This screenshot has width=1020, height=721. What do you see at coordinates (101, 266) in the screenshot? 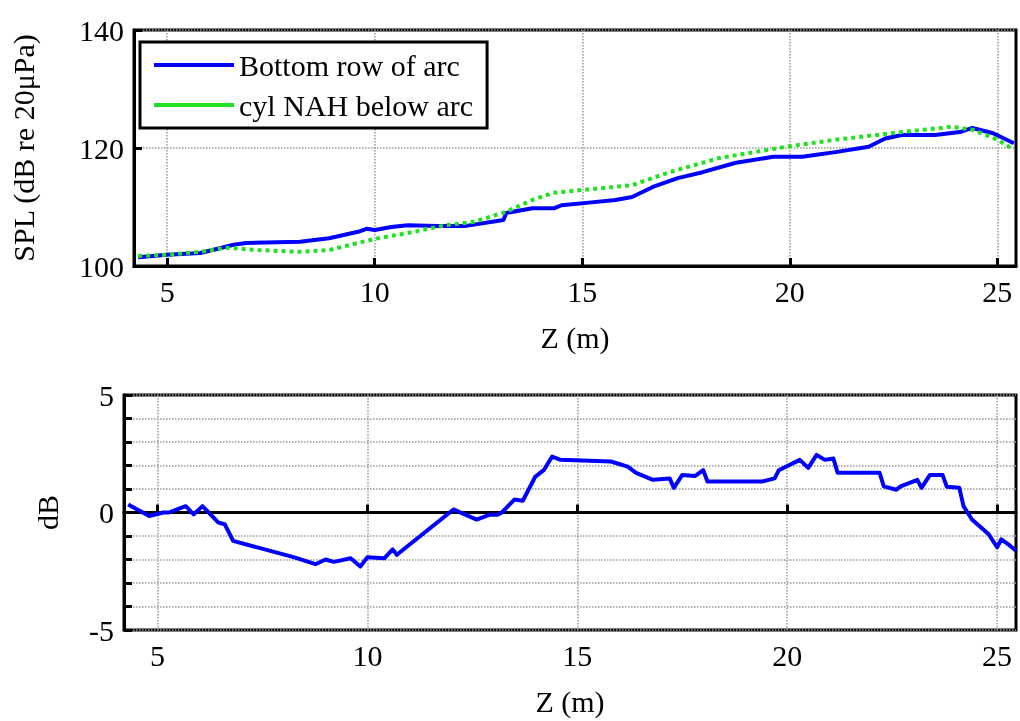
I see `y-tick-label: 100` at bounding box center [101, 266].